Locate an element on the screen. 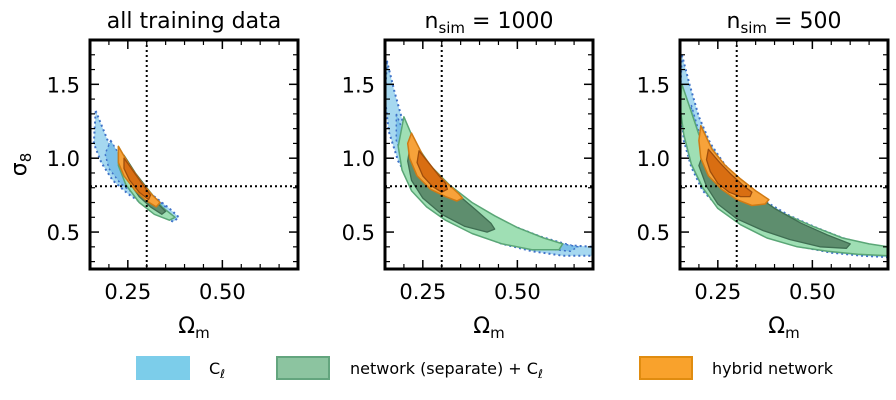  legend: Cℓ network (separate) + Cℓ hybrid network is located at coordinates (485, 368).